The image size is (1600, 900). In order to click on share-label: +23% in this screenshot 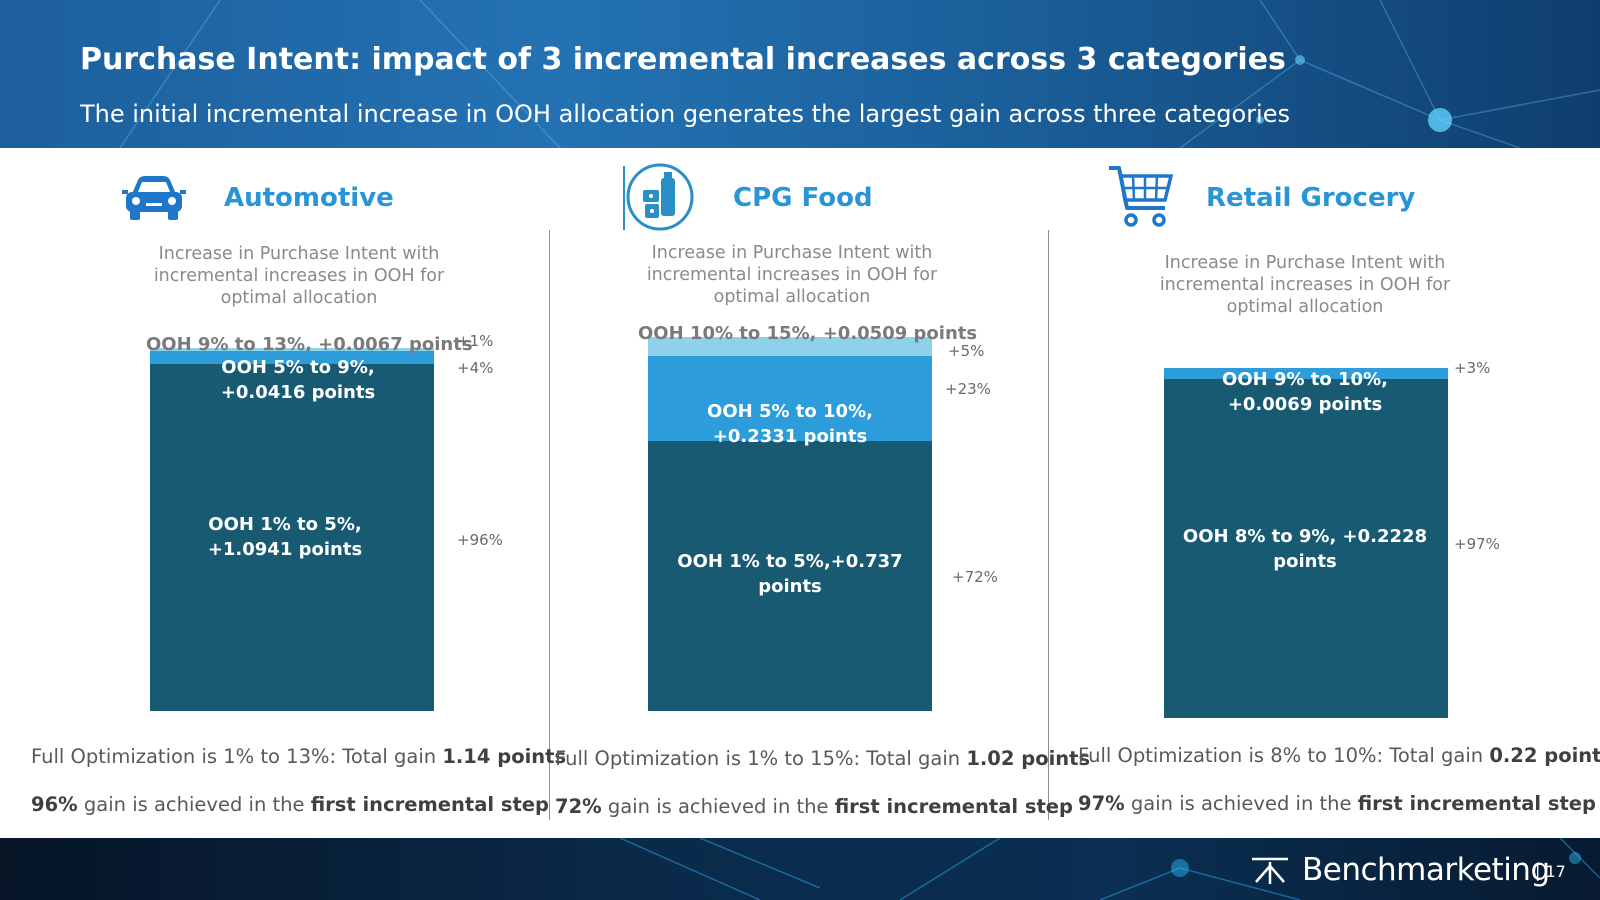, I will do `click(968, 389)`.